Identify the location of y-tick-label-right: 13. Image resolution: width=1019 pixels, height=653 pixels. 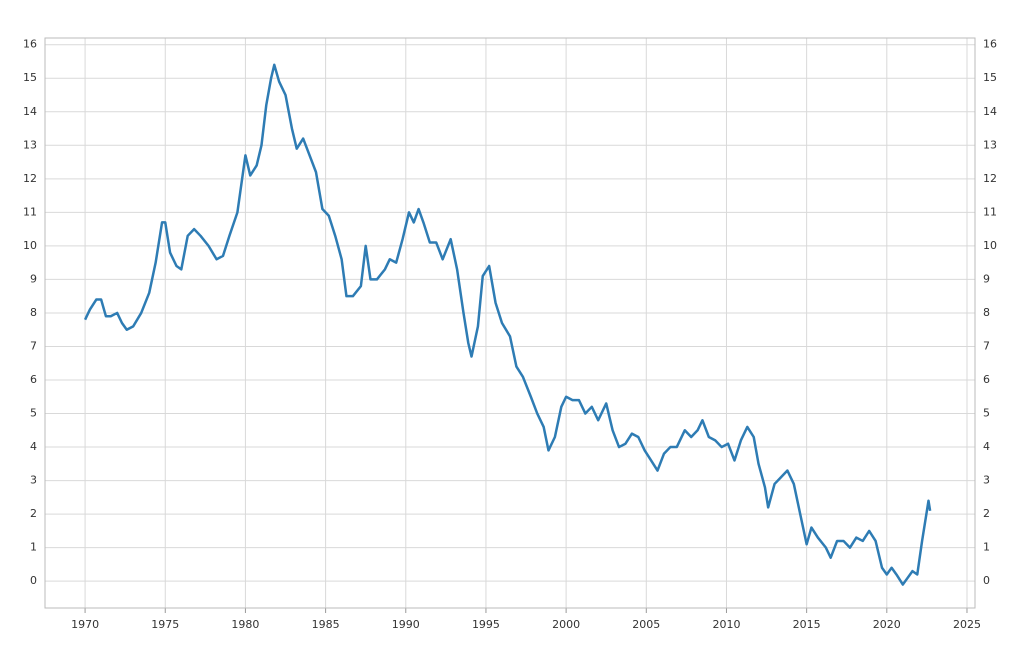
(990, 144).